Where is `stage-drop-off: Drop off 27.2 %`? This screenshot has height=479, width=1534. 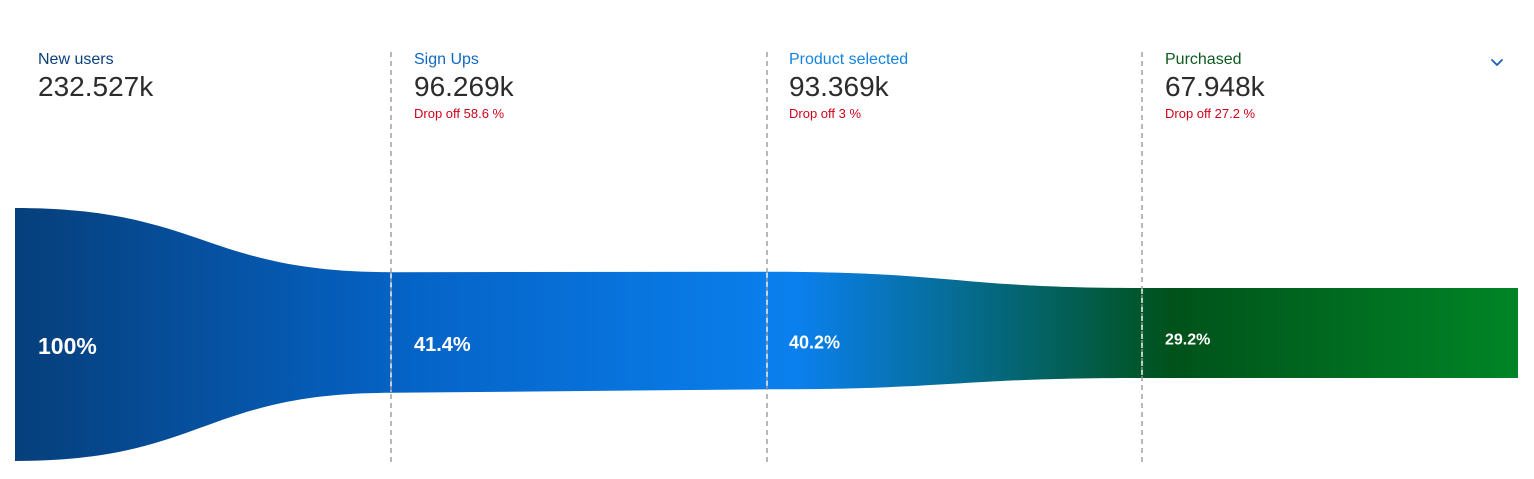
stage-drop-off: Drop off 27.2 % is located at coordinates (1210, 113).